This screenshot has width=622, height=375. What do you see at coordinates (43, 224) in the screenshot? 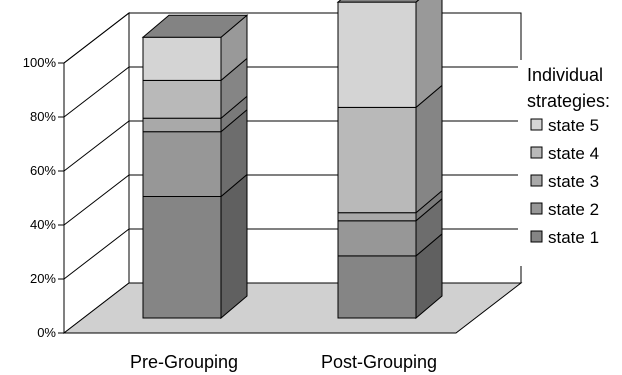
I see `y-tick-label: 40%` at bounding box center [43, 224].